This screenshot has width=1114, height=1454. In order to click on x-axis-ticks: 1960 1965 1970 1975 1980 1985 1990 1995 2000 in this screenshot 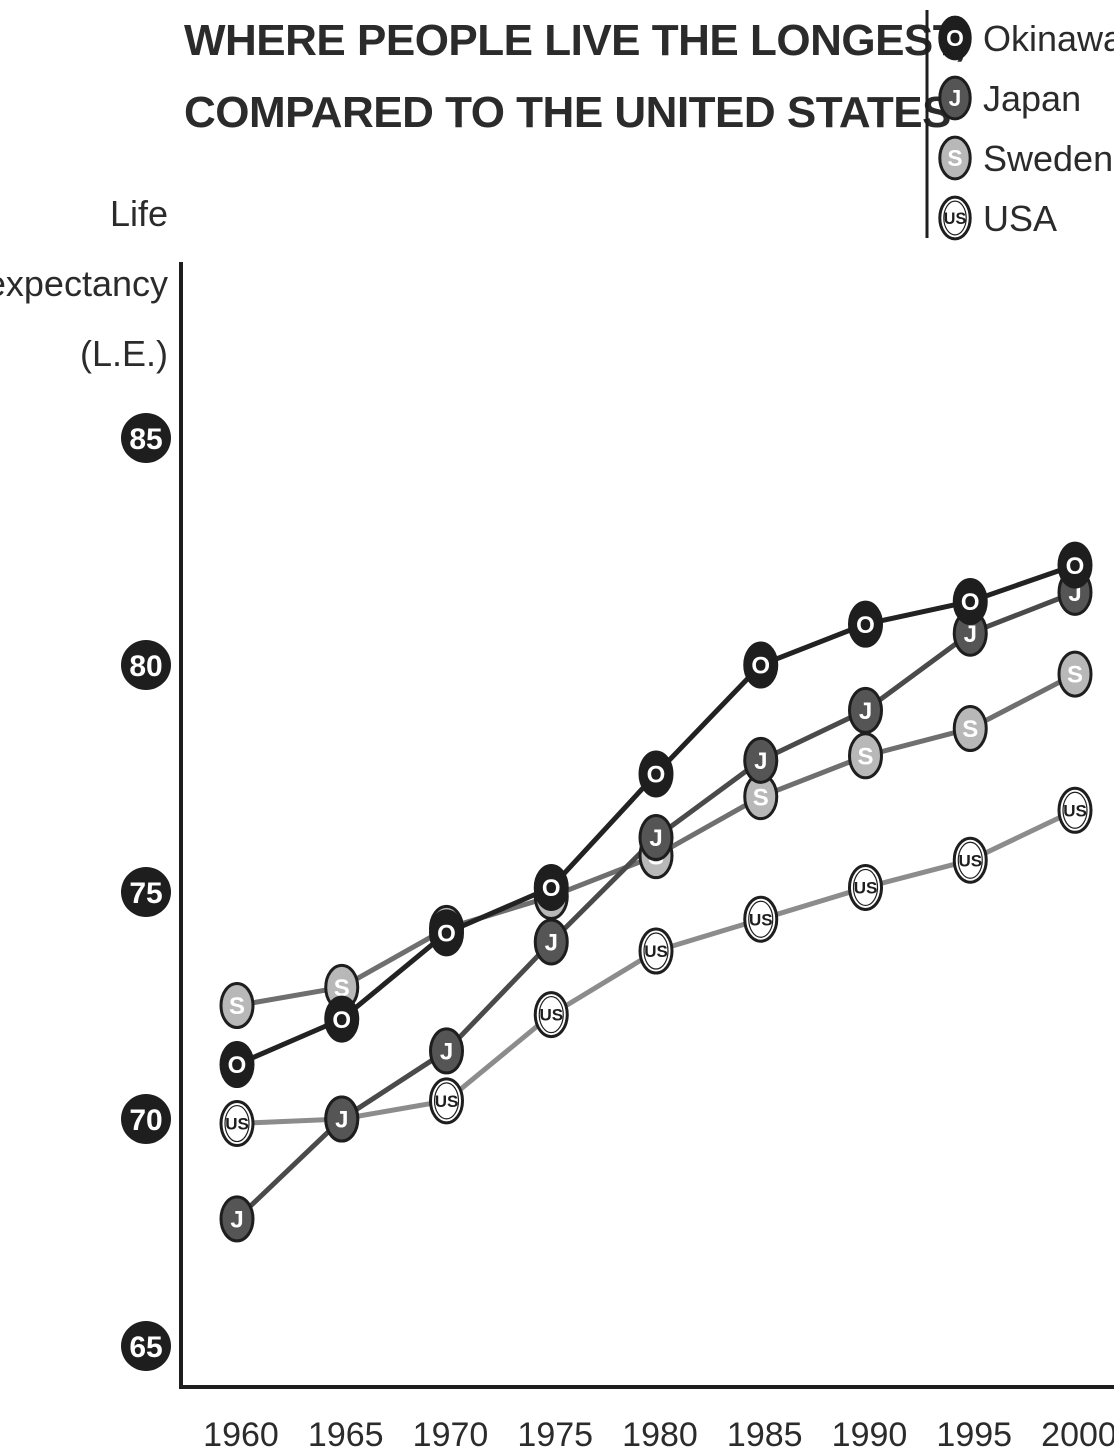, I will do `click(658, 1435)`.